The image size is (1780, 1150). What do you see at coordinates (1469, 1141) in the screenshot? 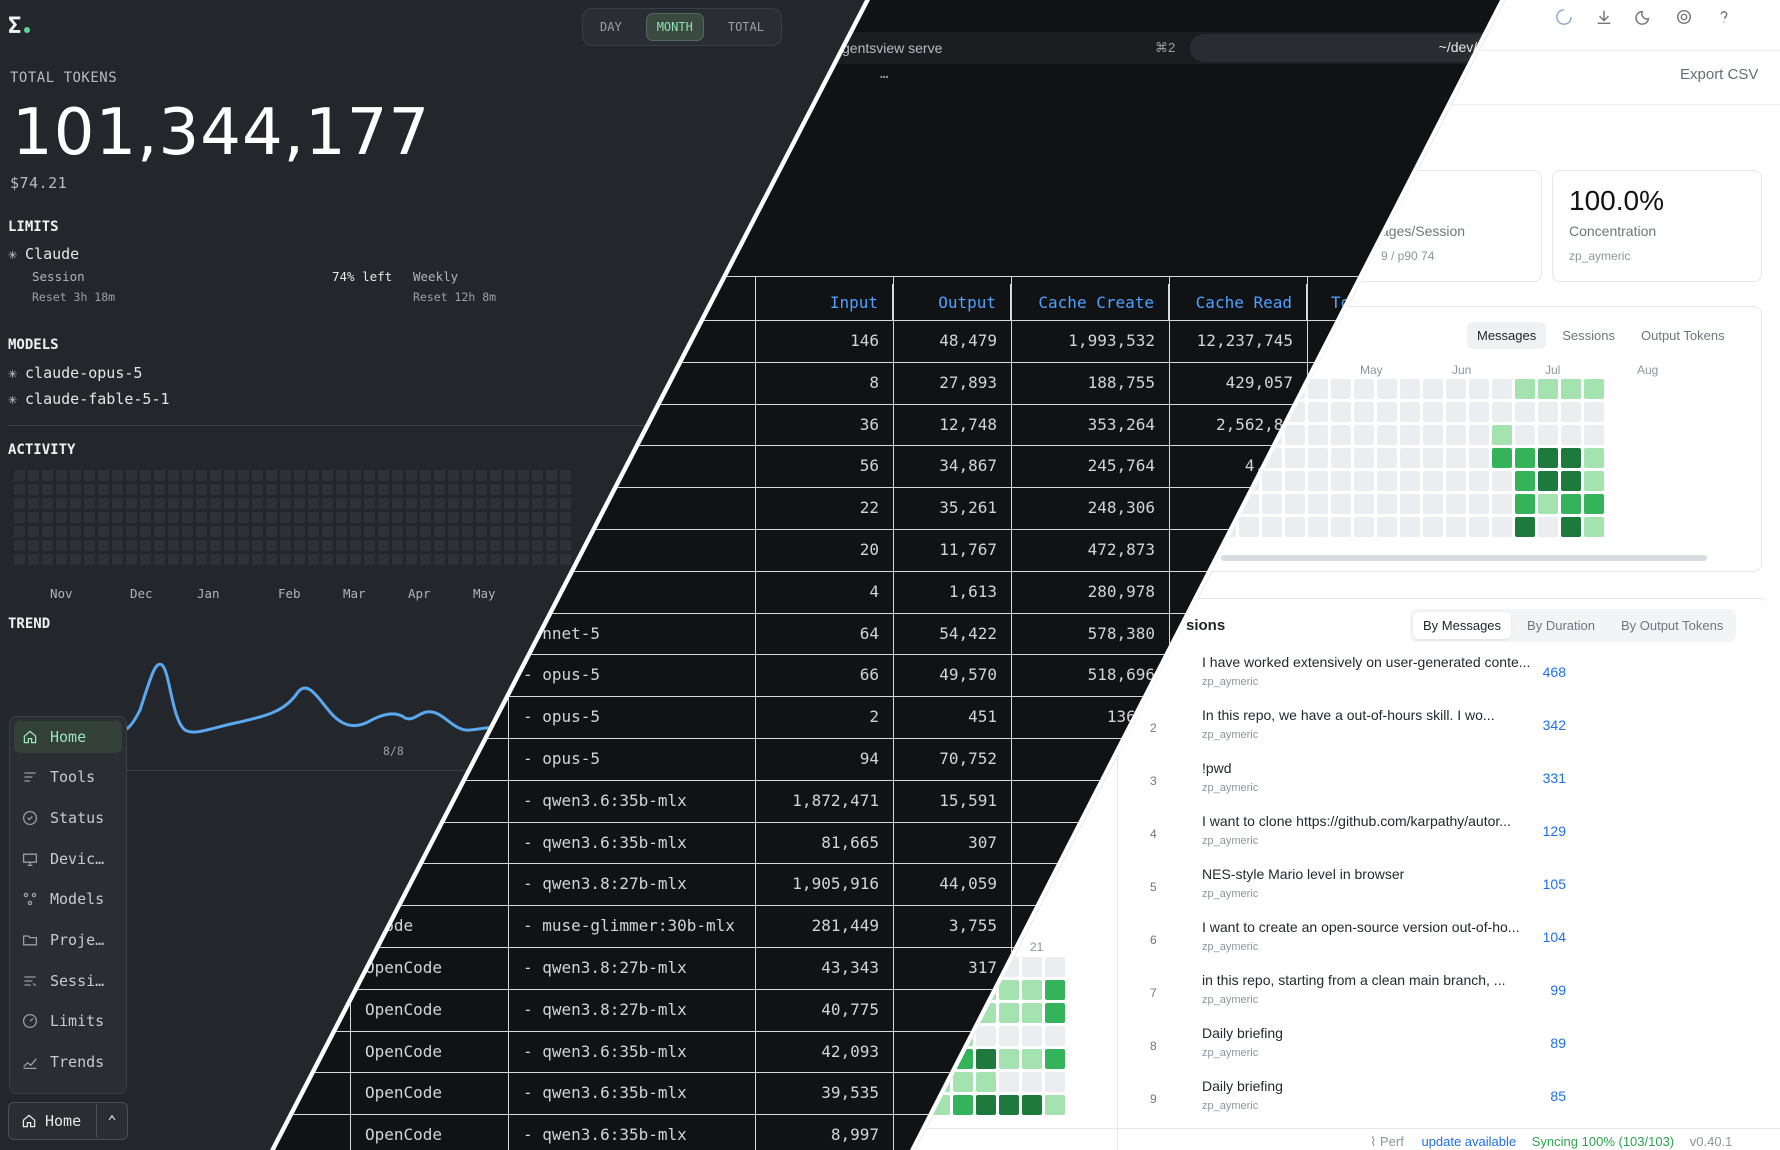
I see `update-available-link: update available` at bounding box center [1469, 1141].